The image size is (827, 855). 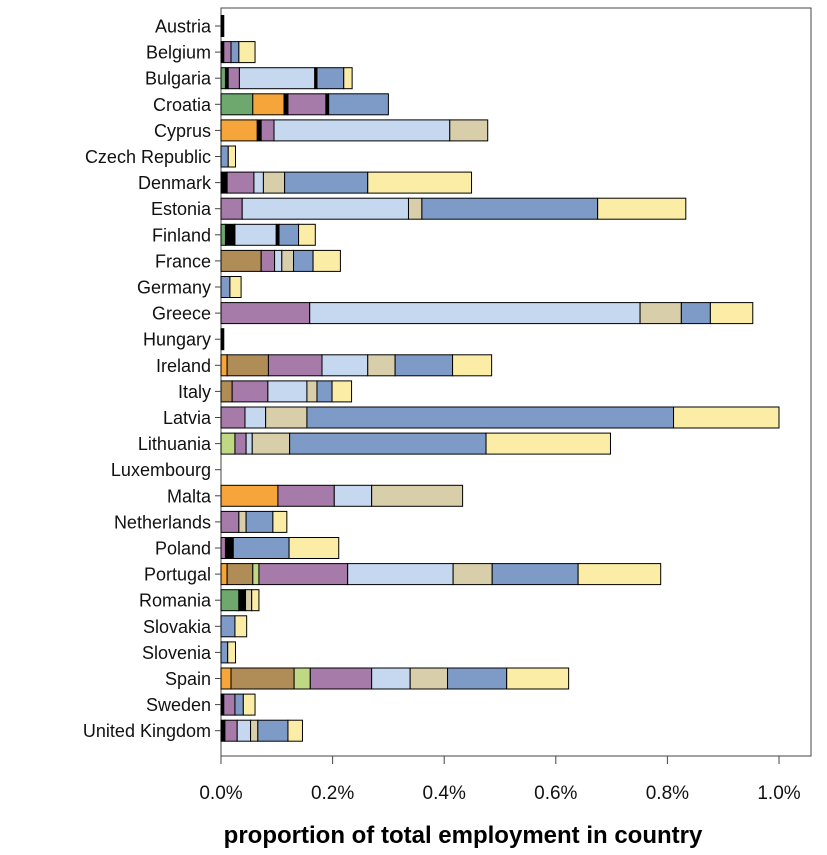 What do you see at coordinates (241, 626) in the screenshot?
I see `bar-segment-slovakia` at bounding box center [241, 626].